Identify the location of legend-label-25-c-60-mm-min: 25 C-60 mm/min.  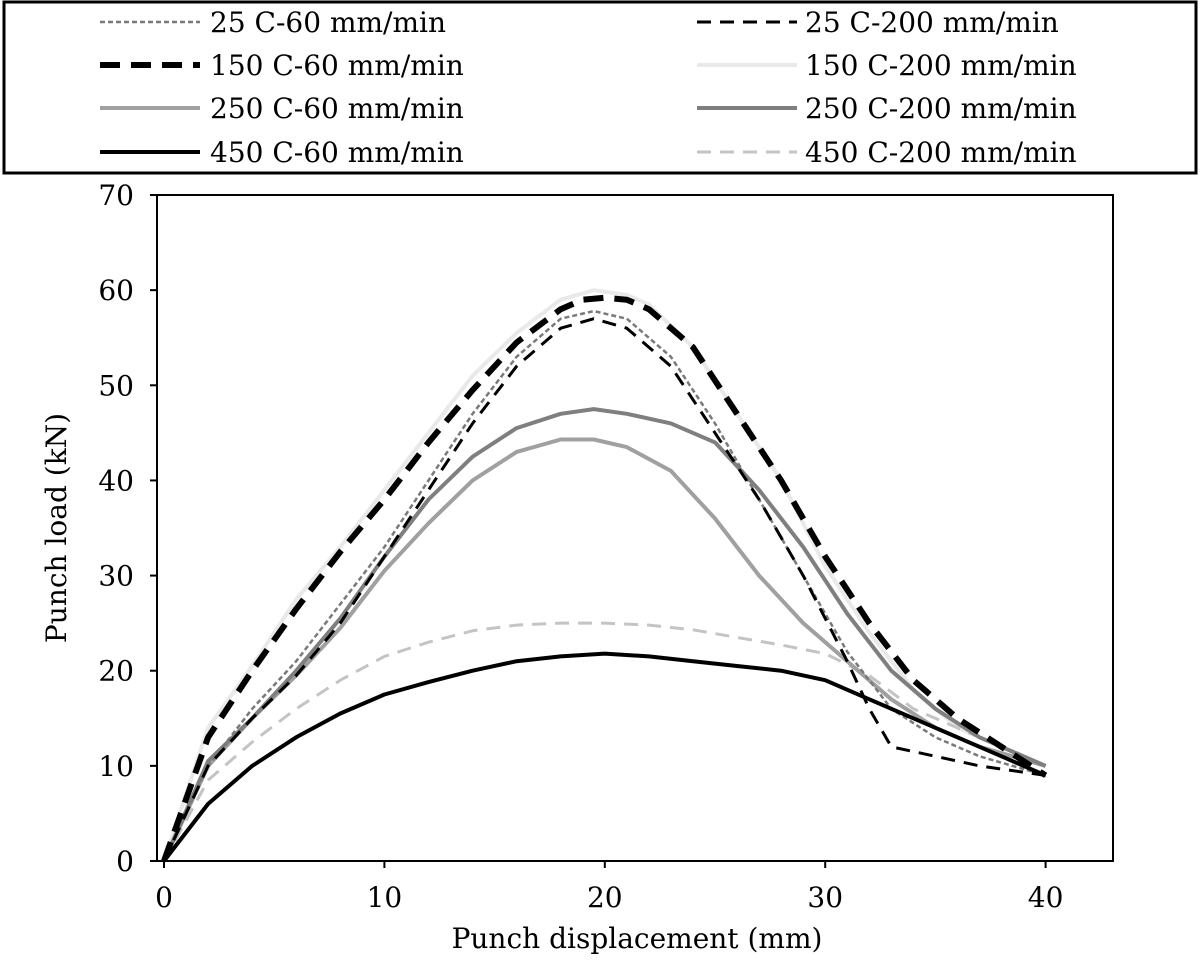
(328, 22).